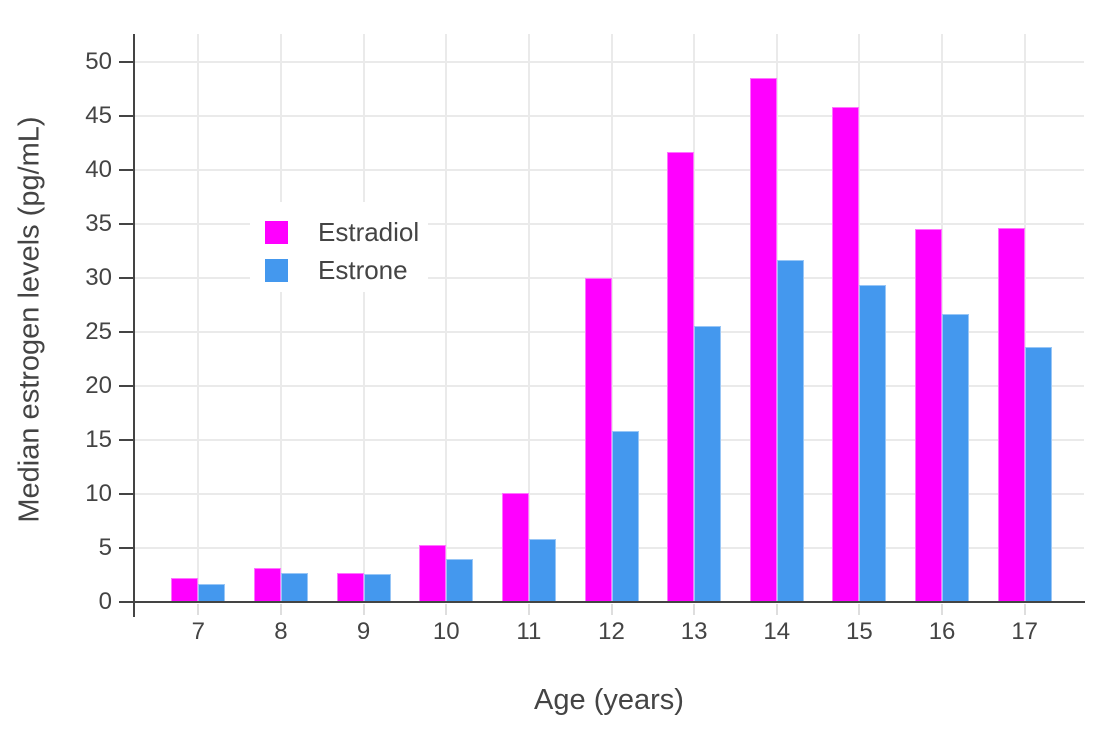  What do you see at coordinates (98, 439) in the screenshot?
I see `y-tick-label: 15` at bounding box center [98, 439].